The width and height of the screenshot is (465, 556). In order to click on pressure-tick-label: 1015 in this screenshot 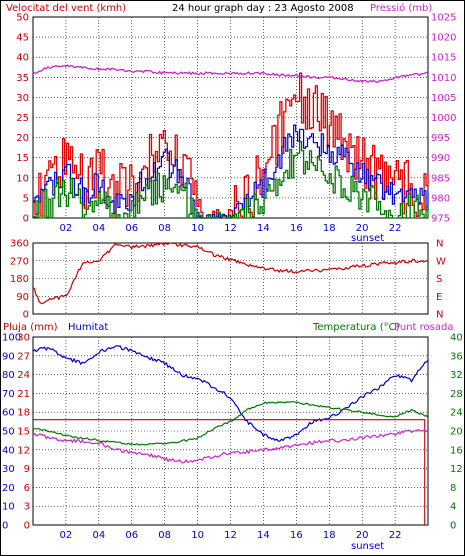, I will do `click(443, 58)`.